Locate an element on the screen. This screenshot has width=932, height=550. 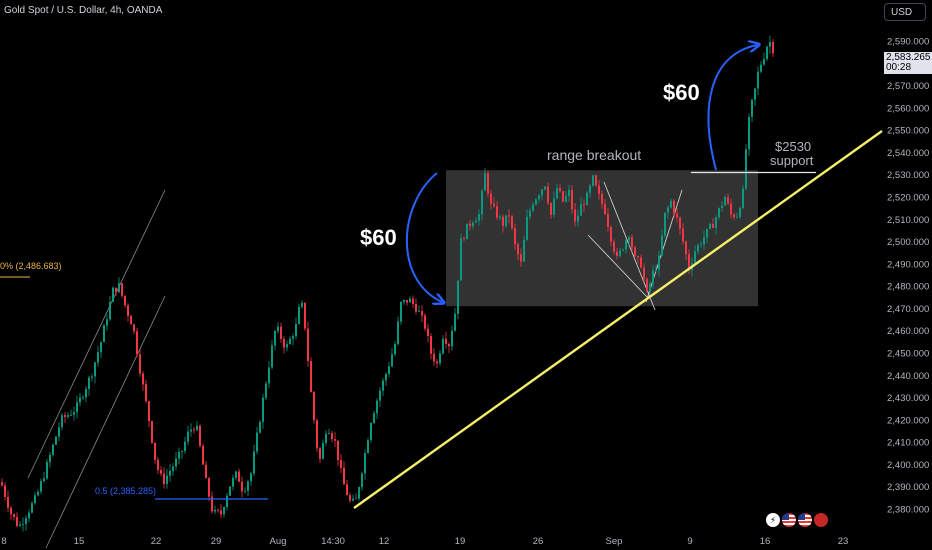
y-tick-label: 2,490.000 is located at coordinates (908, 264).